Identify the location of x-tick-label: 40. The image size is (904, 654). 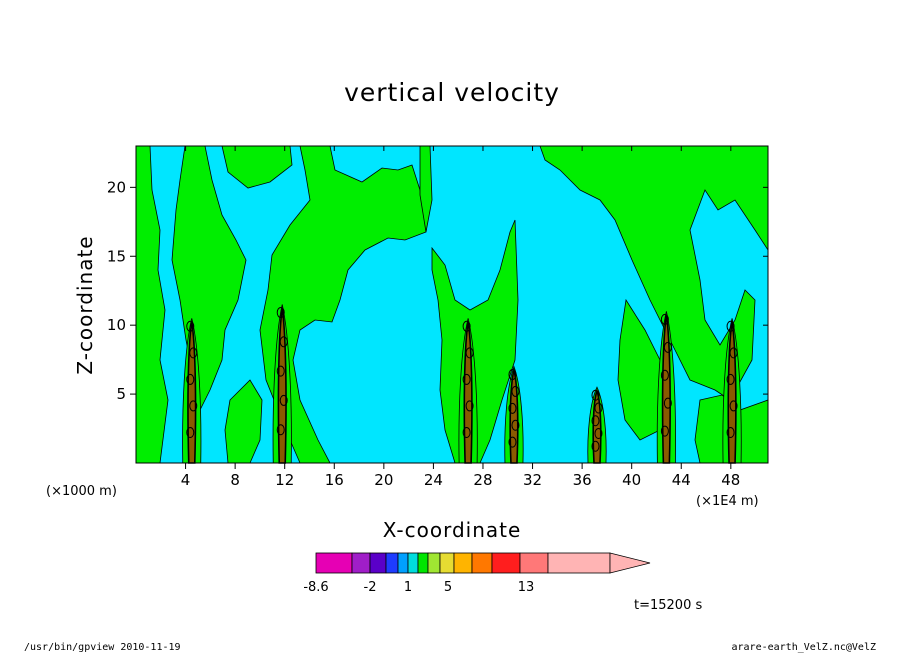
(631, 480).